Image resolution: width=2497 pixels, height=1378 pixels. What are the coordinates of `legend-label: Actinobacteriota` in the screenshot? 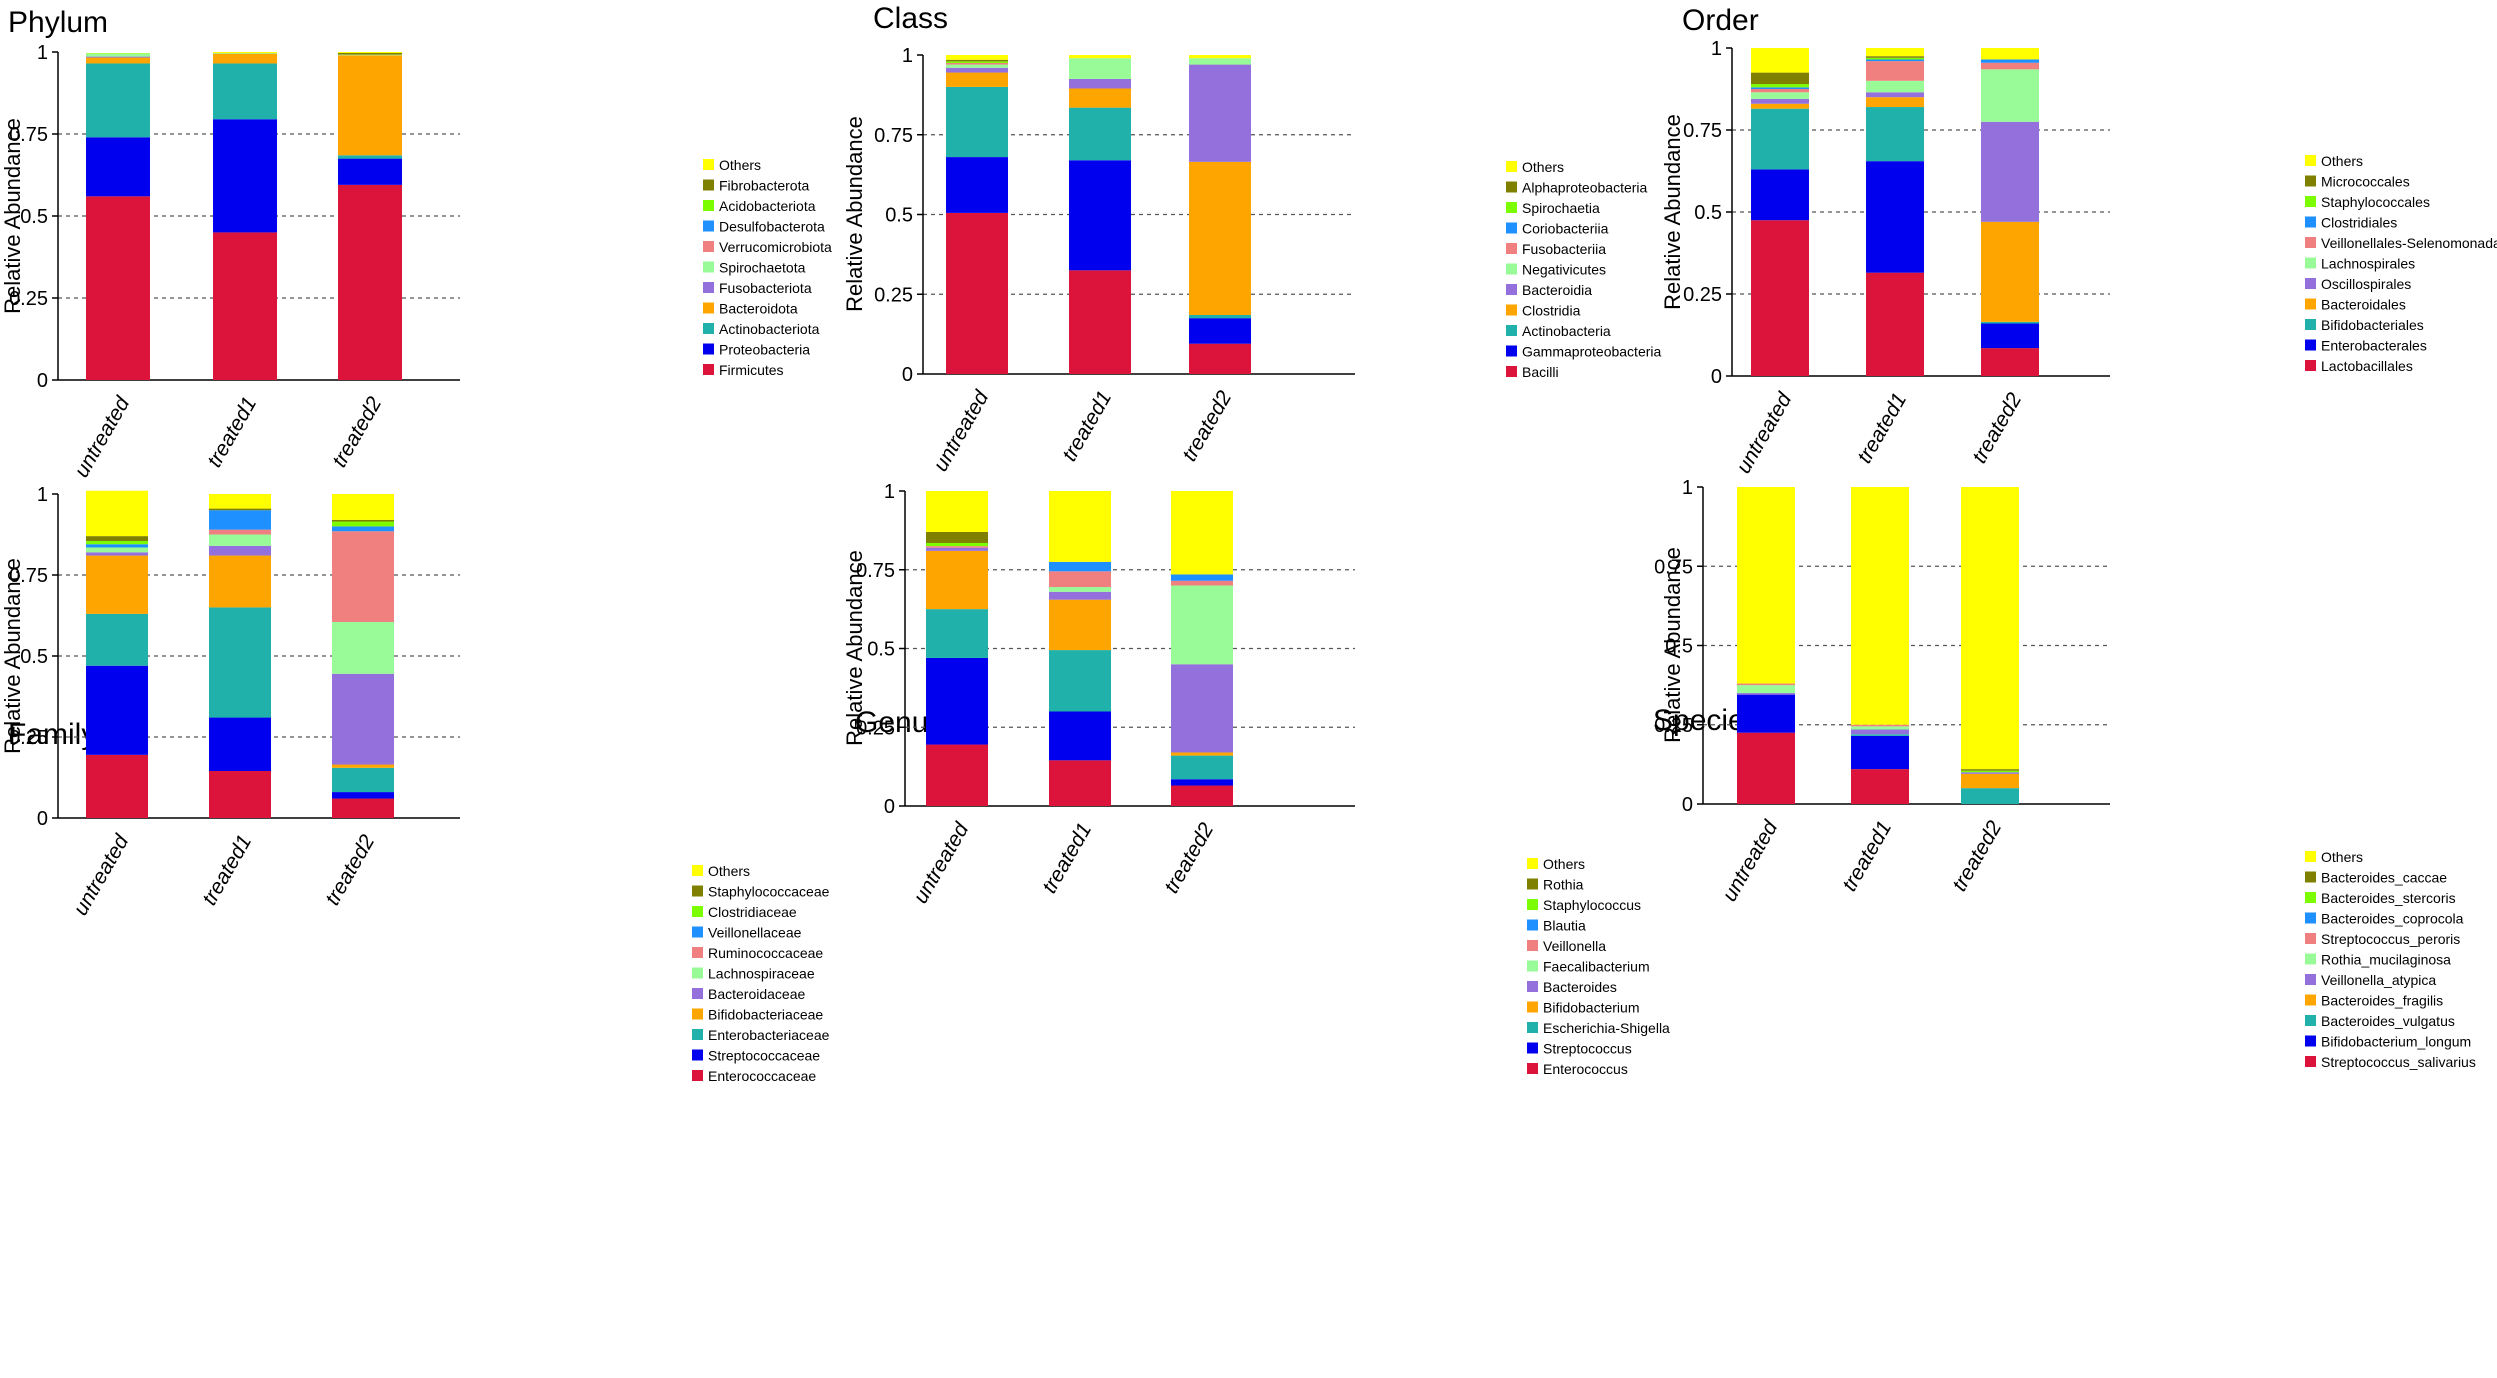 It's located at (769, 329).